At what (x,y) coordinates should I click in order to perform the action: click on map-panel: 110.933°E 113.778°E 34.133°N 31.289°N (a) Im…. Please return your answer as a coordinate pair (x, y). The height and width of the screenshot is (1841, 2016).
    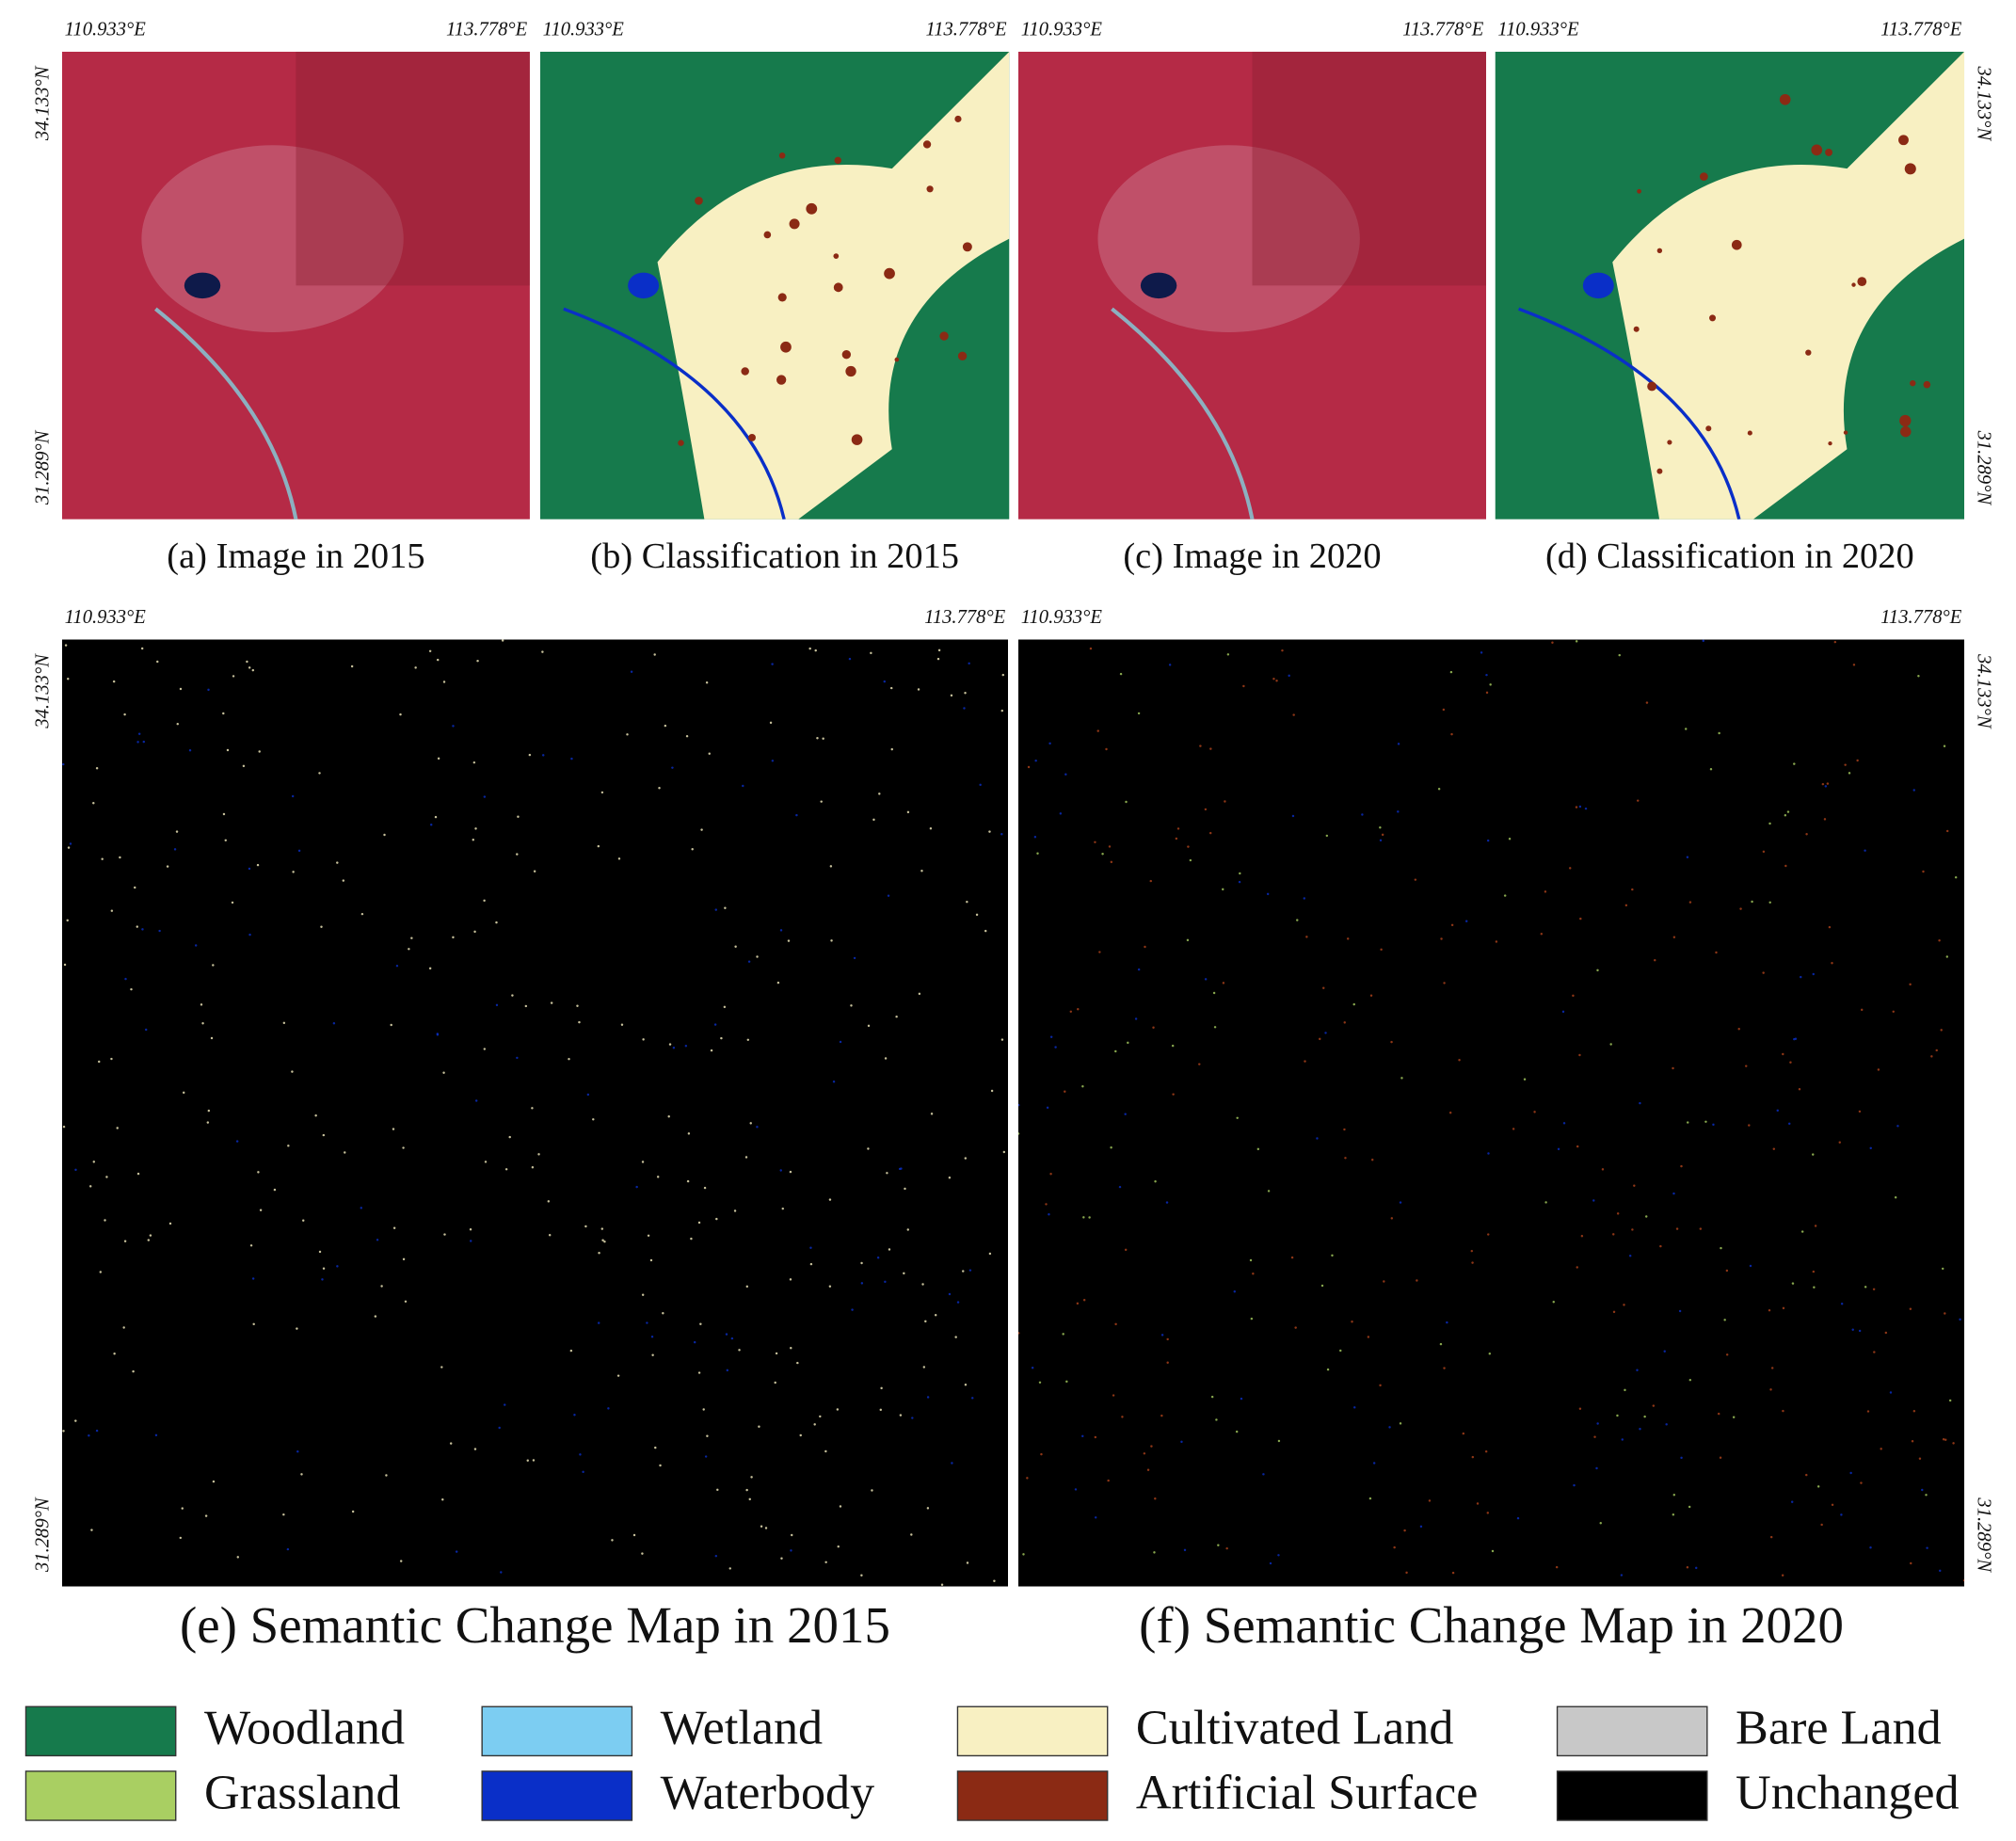
    Looking at the image, I should click on (281, 298).